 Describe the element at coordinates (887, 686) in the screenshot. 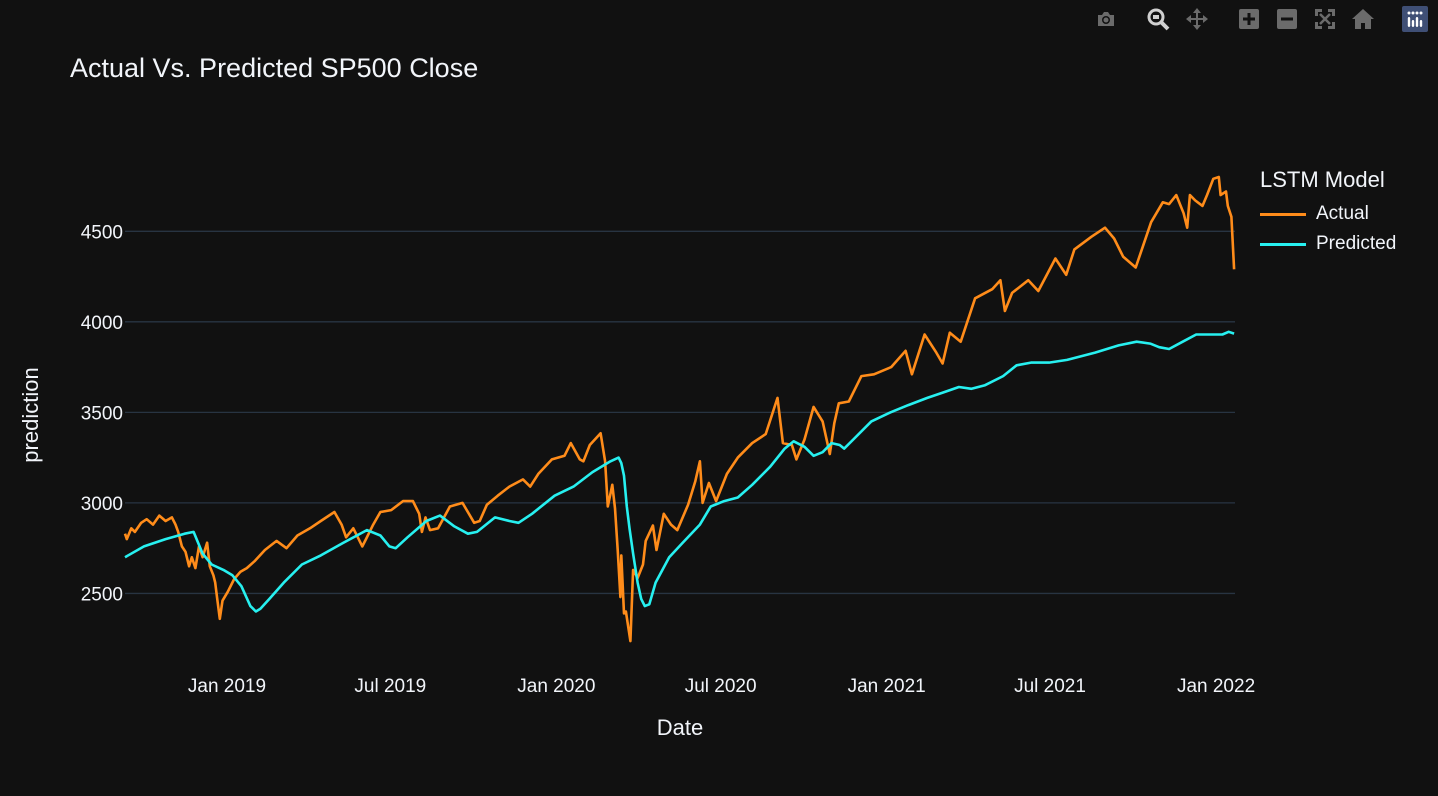

I see `x-tick-label: Jan 2021` at that location.